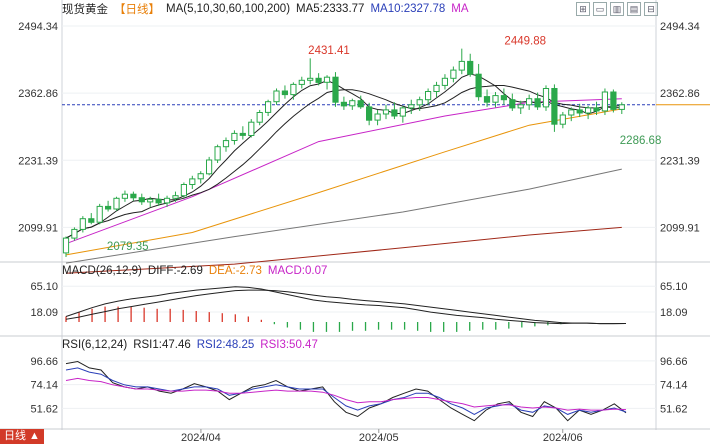  I want to click on period-selector: 【日线】, so click(137, 10).